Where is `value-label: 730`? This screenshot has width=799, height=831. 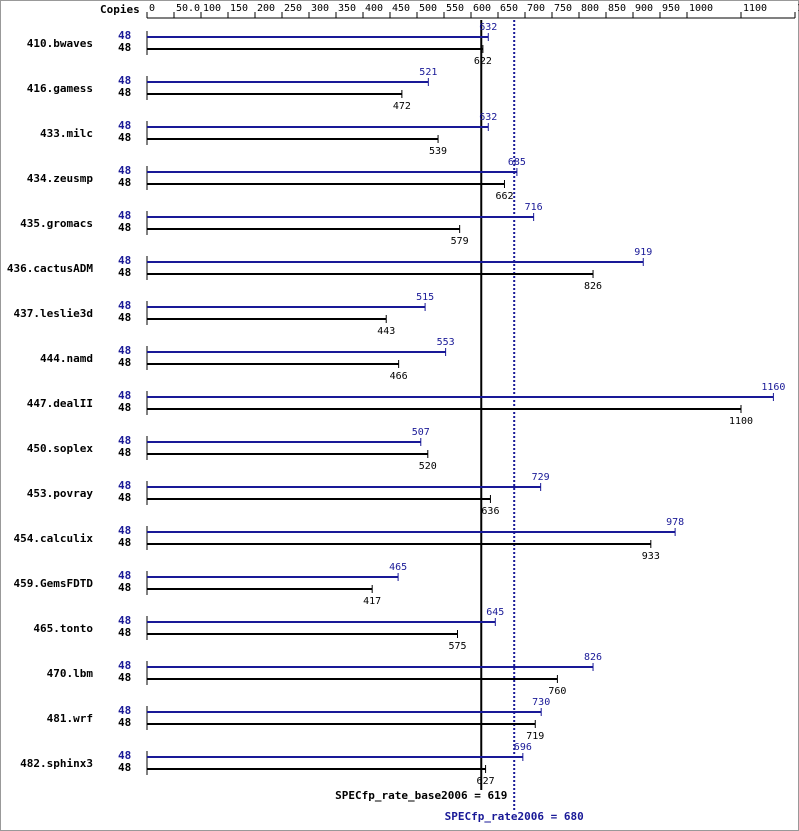
value-label: 730 is located at coordinates (541, 702).